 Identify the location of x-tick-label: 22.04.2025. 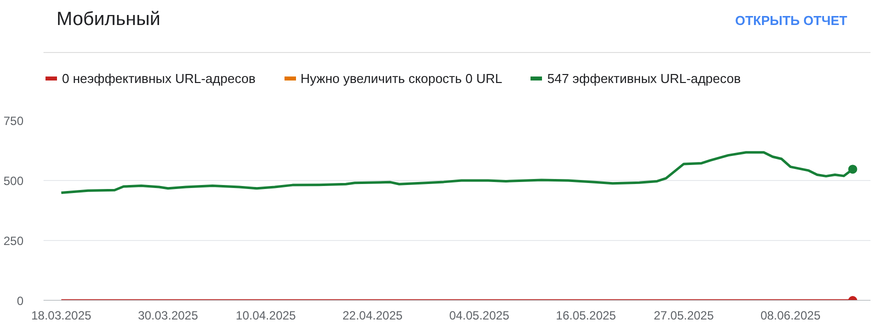
(372, 315).